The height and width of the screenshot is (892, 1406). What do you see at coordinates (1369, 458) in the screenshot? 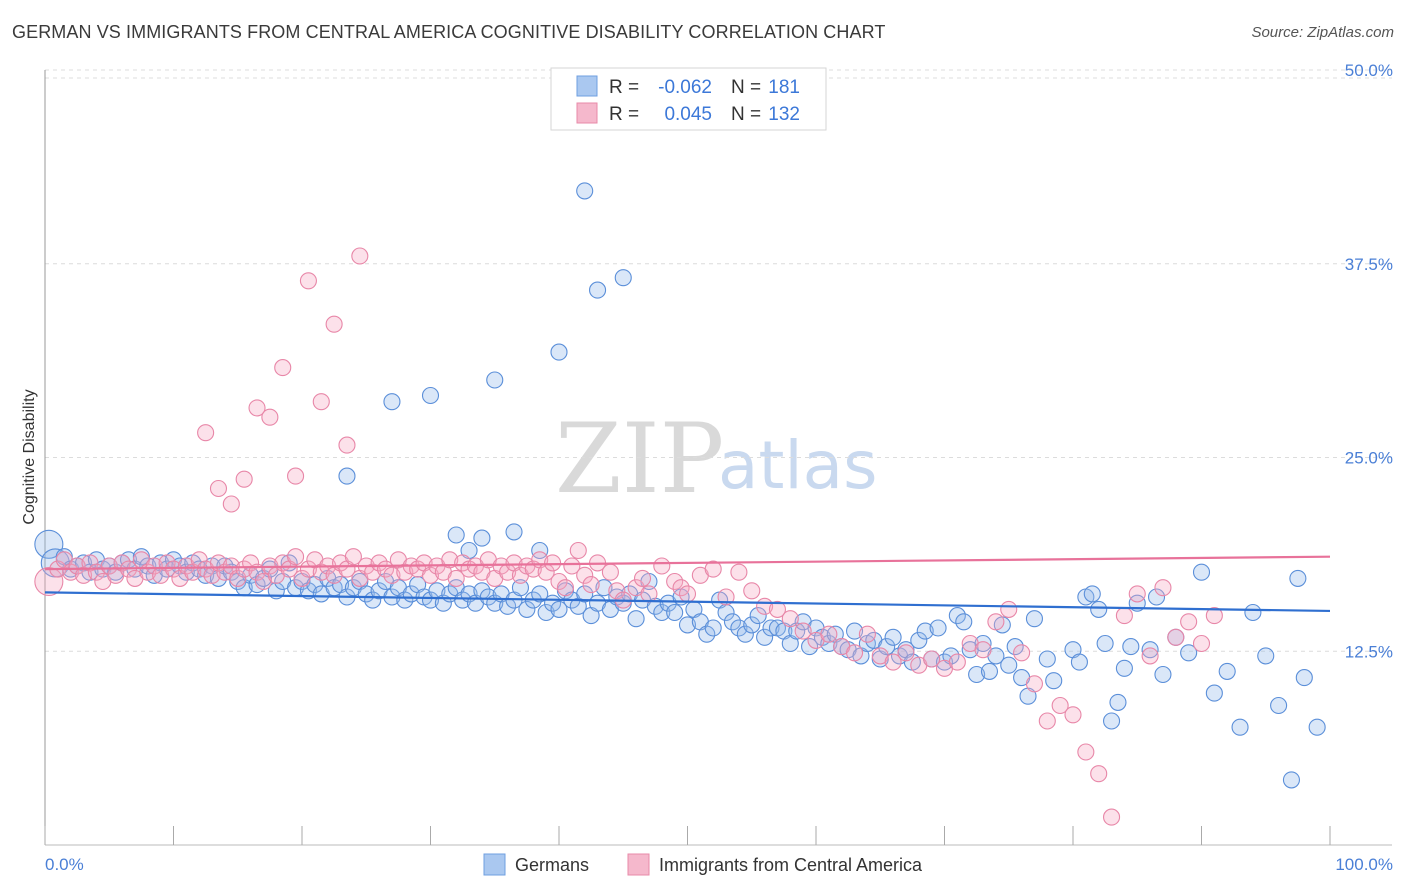
I see `y-tick-label: 25.0%` at bounding box center [1369, 458].